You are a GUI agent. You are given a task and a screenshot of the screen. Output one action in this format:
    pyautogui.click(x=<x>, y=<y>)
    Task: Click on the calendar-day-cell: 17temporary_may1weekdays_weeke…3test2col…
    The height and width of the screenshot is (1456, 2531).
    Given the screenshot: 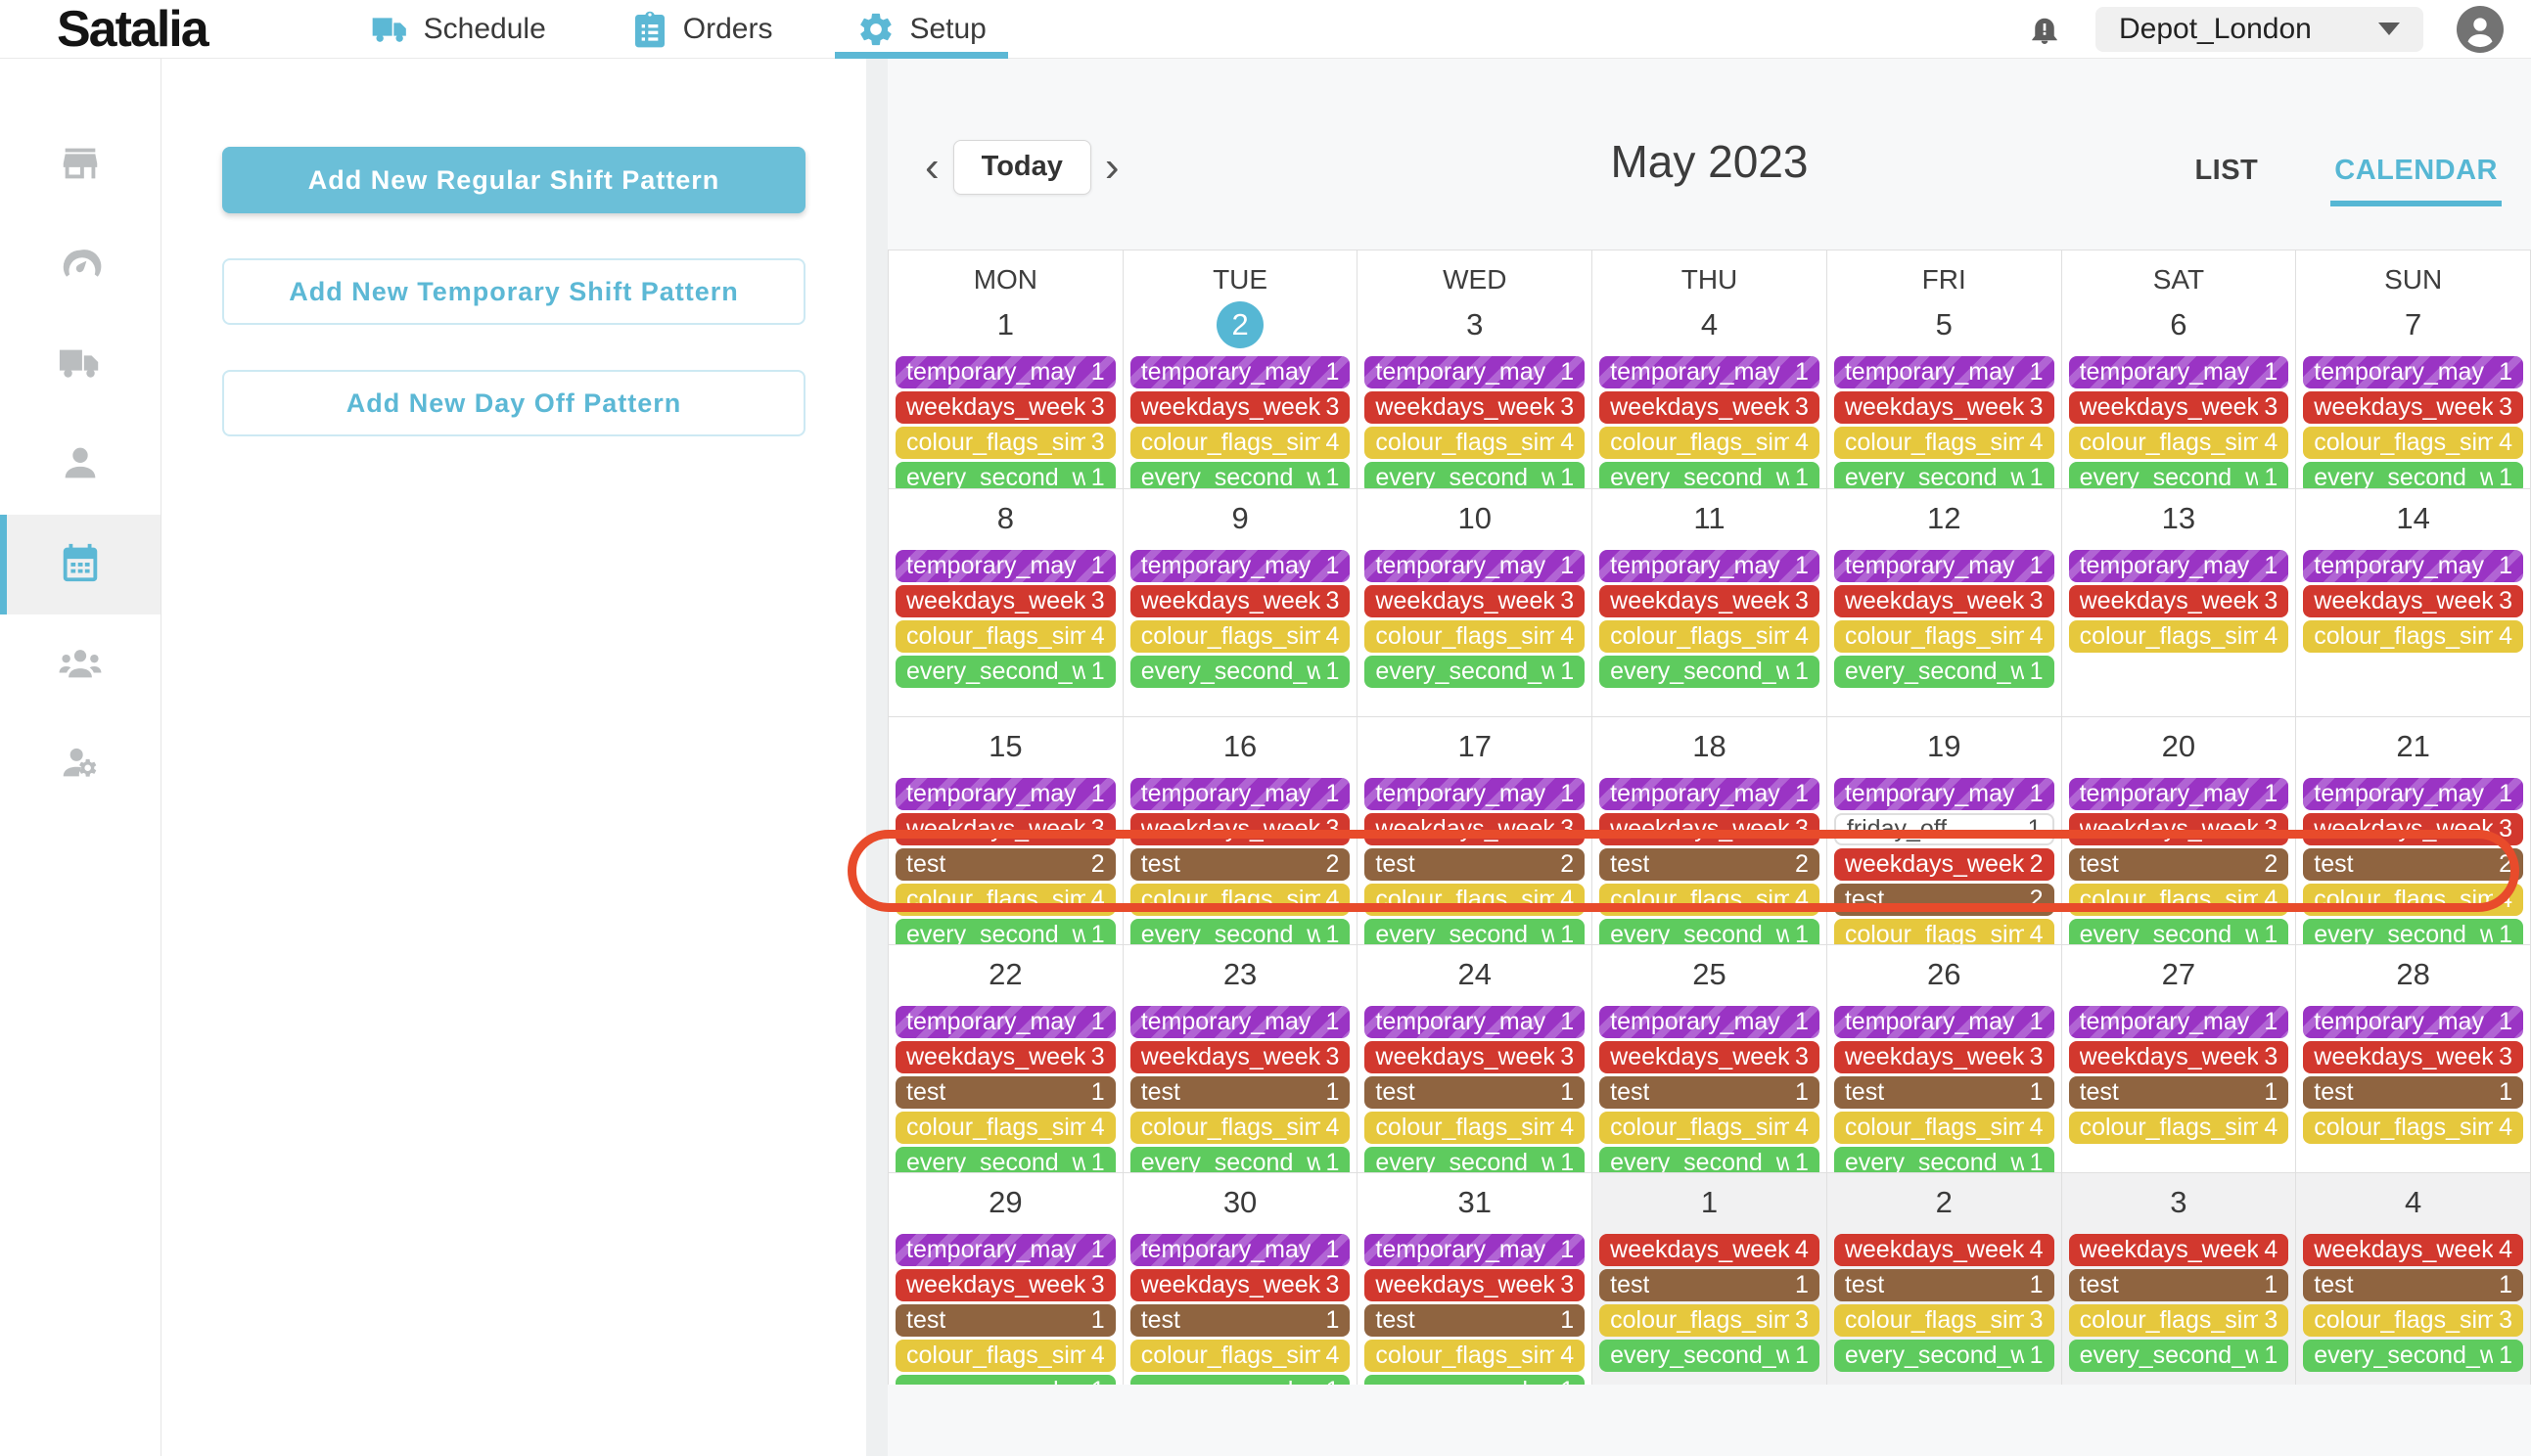 What is the action you would take?
    pyautogui.click(x=1475, y=831)
    